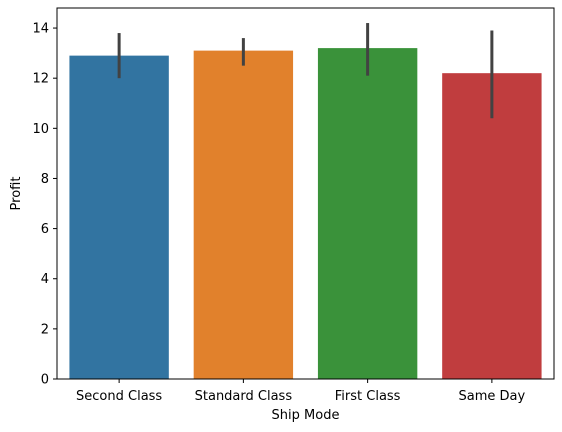 Image resolution: width=562 pixels, height=432 pixels. Describe the element at coordinates (45, 380) in the screenshot. I see `y-tick-label-0: 0` at that location.